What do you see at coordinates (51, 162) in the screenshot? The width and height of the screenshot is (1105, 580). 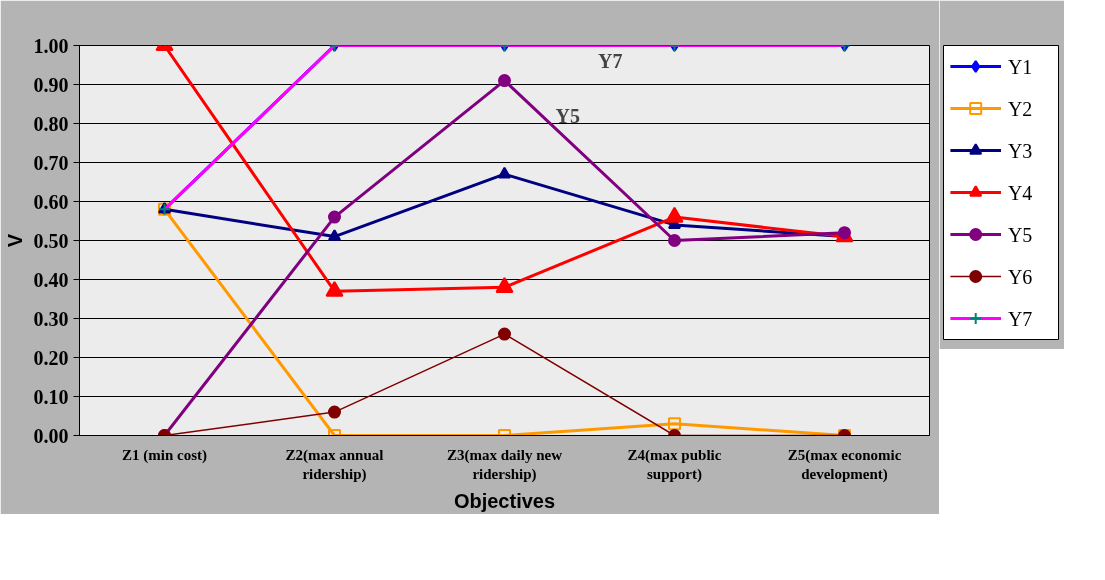 I see `y-tick-label: 0.70` at bounding box center [51, 162].